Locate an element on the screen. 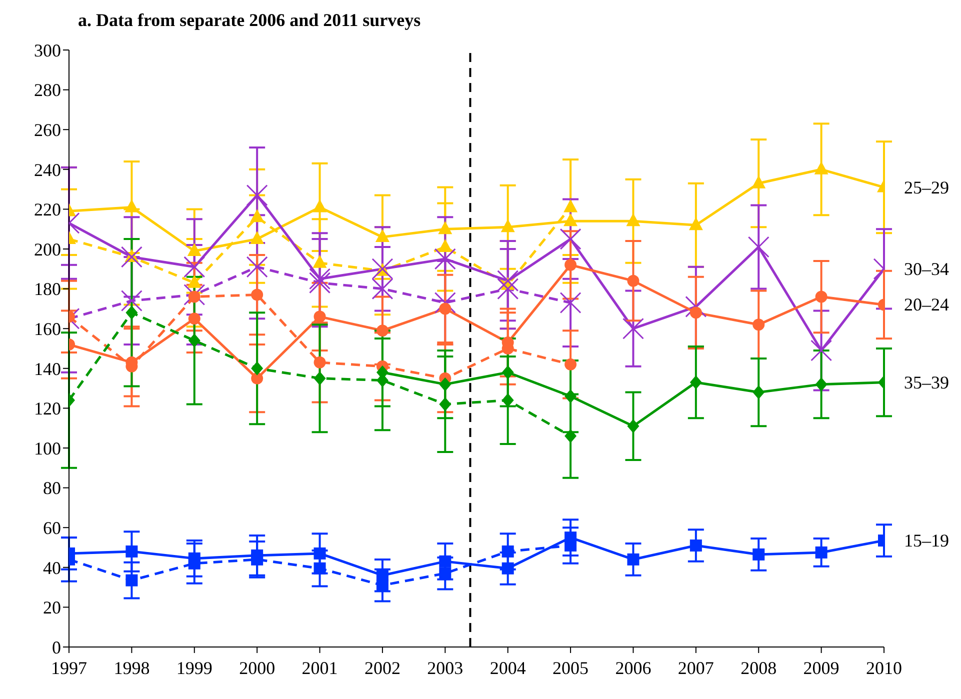 This screenshot has width=961, height=699. x-tick-label: 2008 is located at coordinates (758, 668).